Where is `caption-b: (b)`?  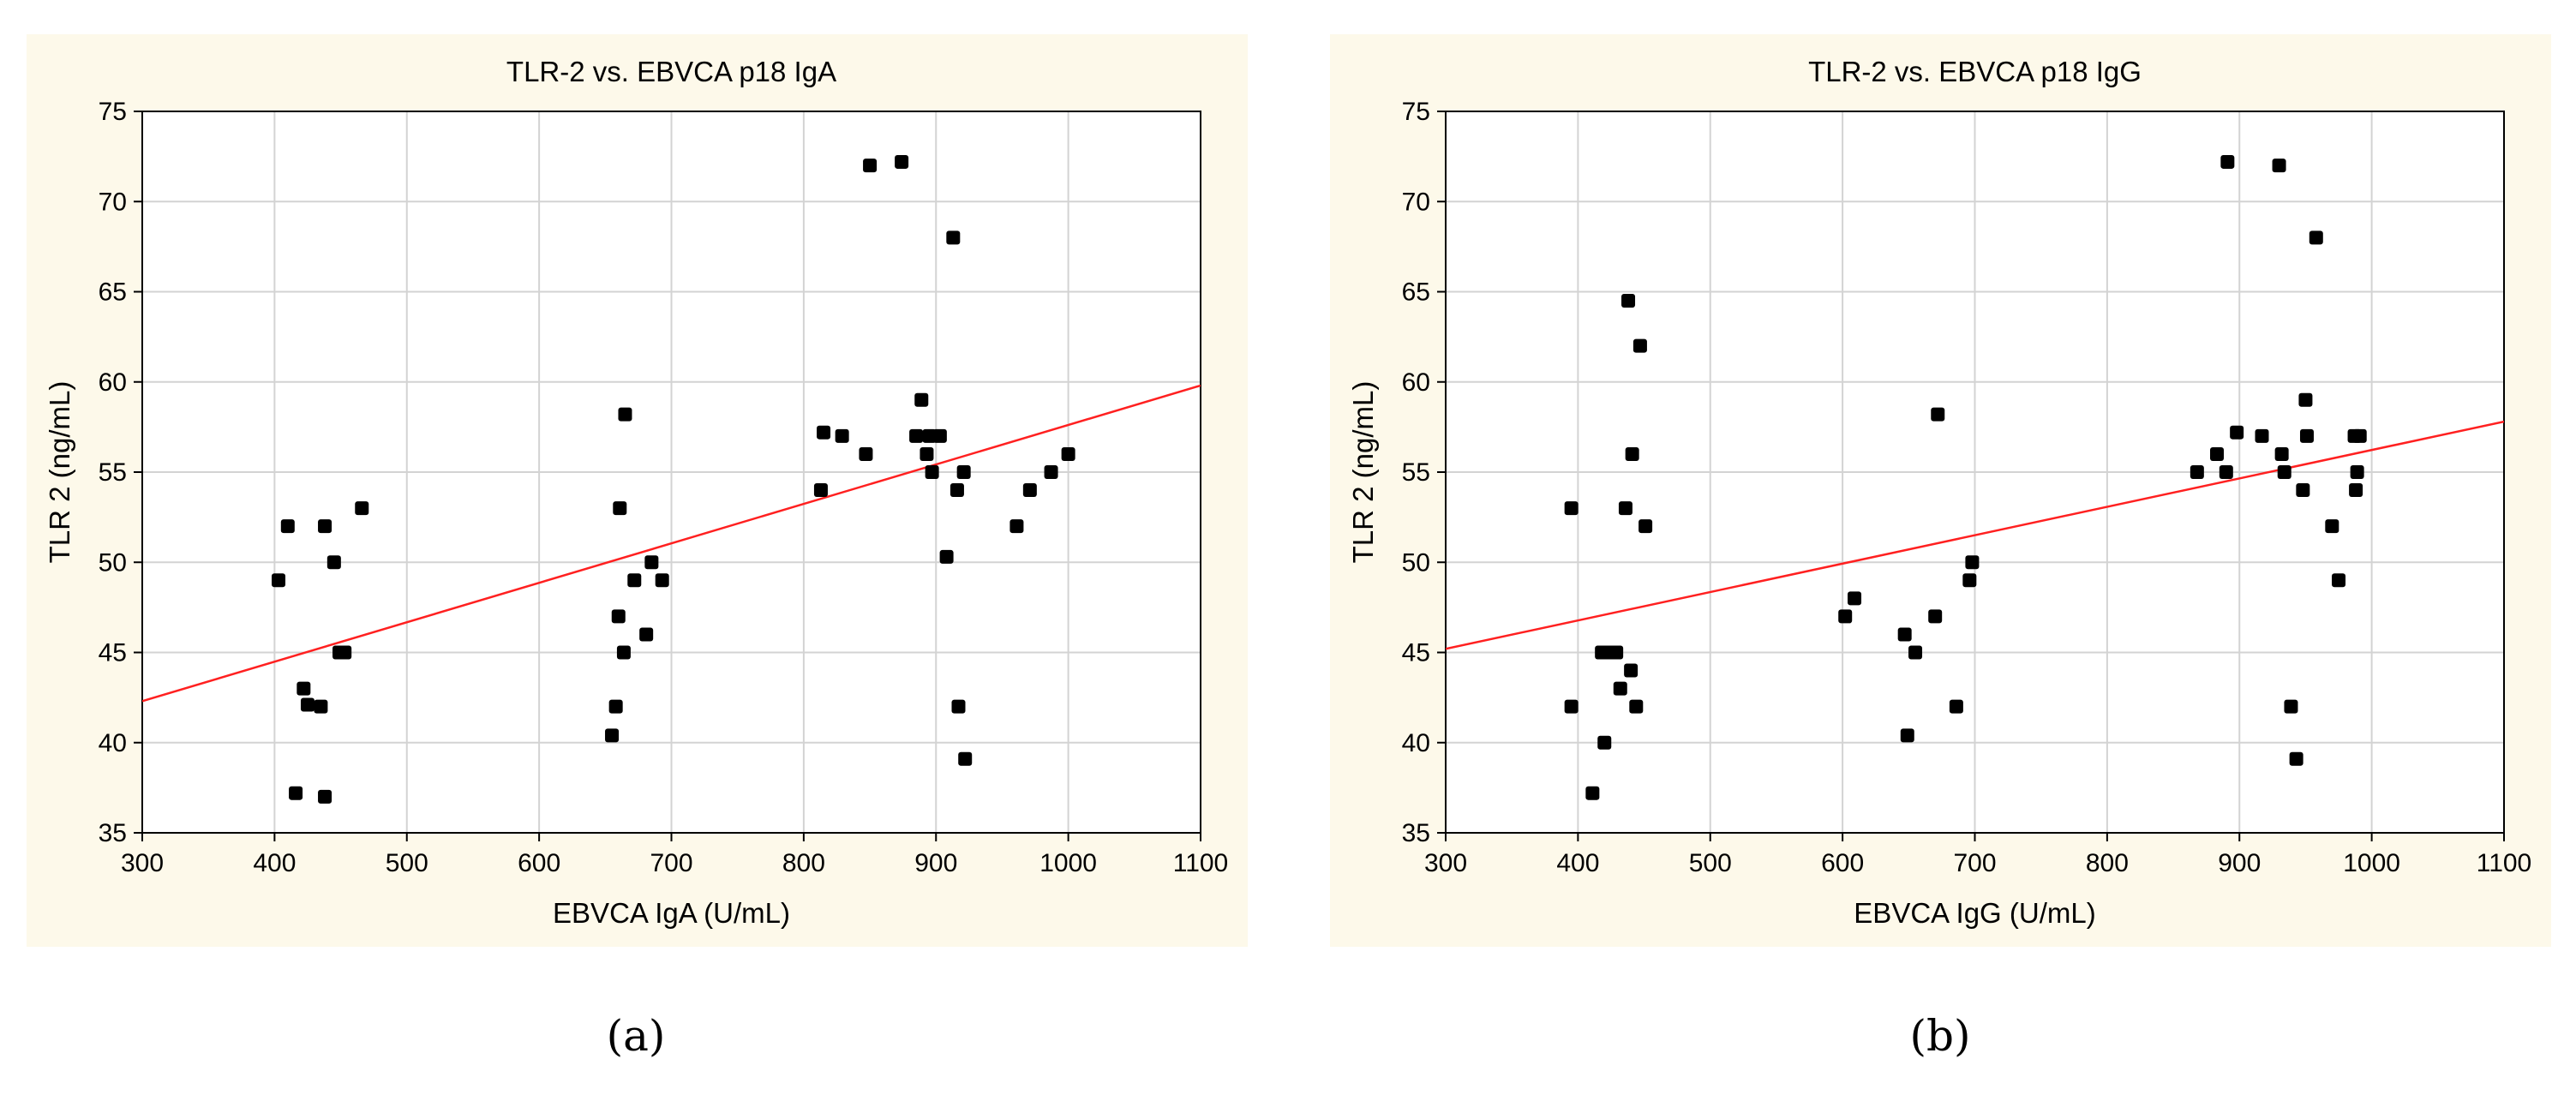
caption-b: (b) is located at coordinates (1940, 1036).